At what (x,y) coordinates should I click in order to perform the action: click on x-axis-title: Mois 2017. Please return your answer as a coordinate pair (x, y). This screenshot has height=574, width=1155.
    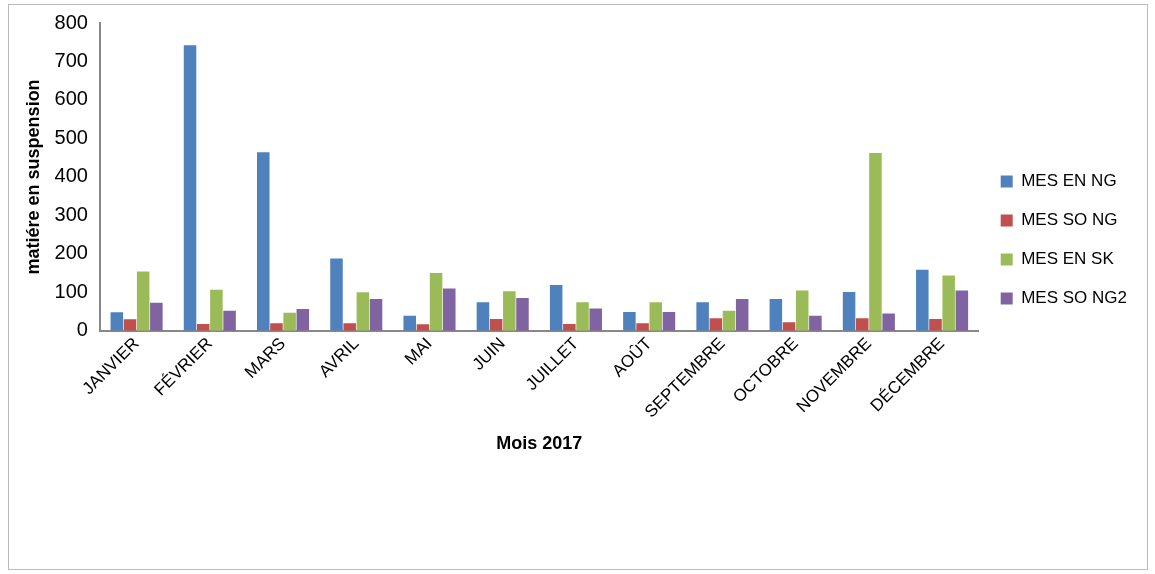
    Looking at the image, I should click on (539, 443).